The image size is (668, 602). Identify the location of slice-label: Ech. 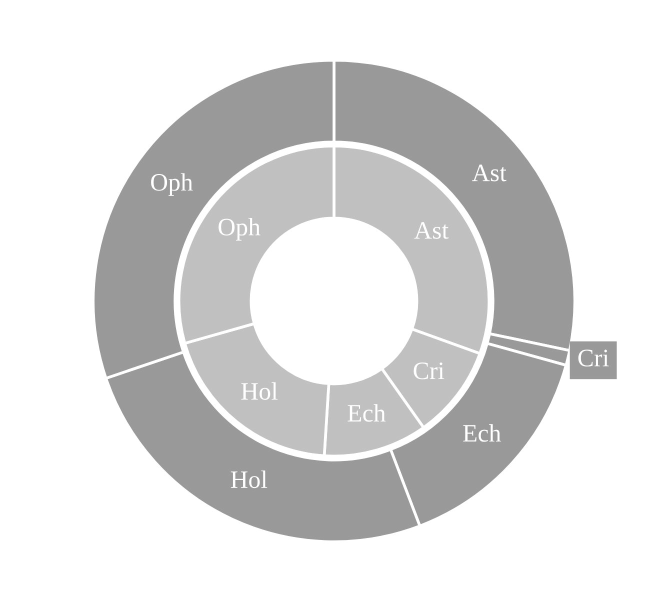
(367, 413).